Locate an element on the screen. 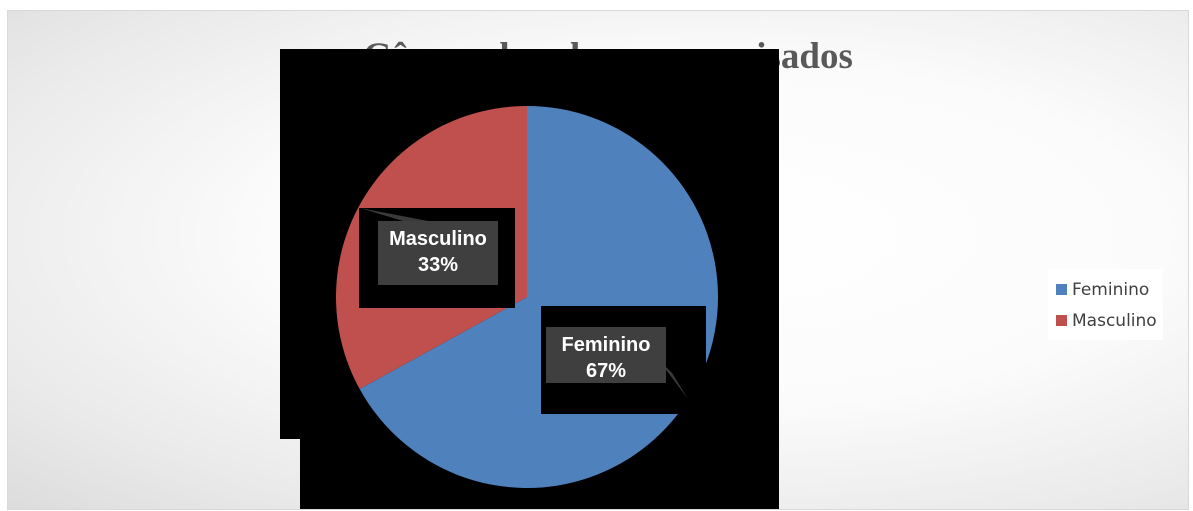  legend: Feminino Masculino is located at coordinates (1105, 304).